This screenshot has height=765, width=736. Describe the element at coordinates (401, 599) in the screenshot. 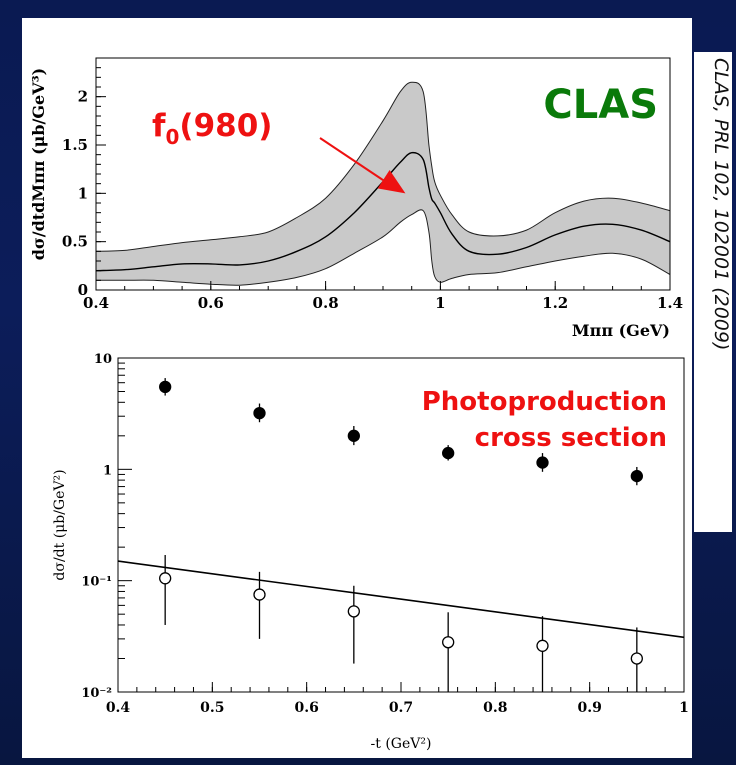

I see `model-curve` at that location.